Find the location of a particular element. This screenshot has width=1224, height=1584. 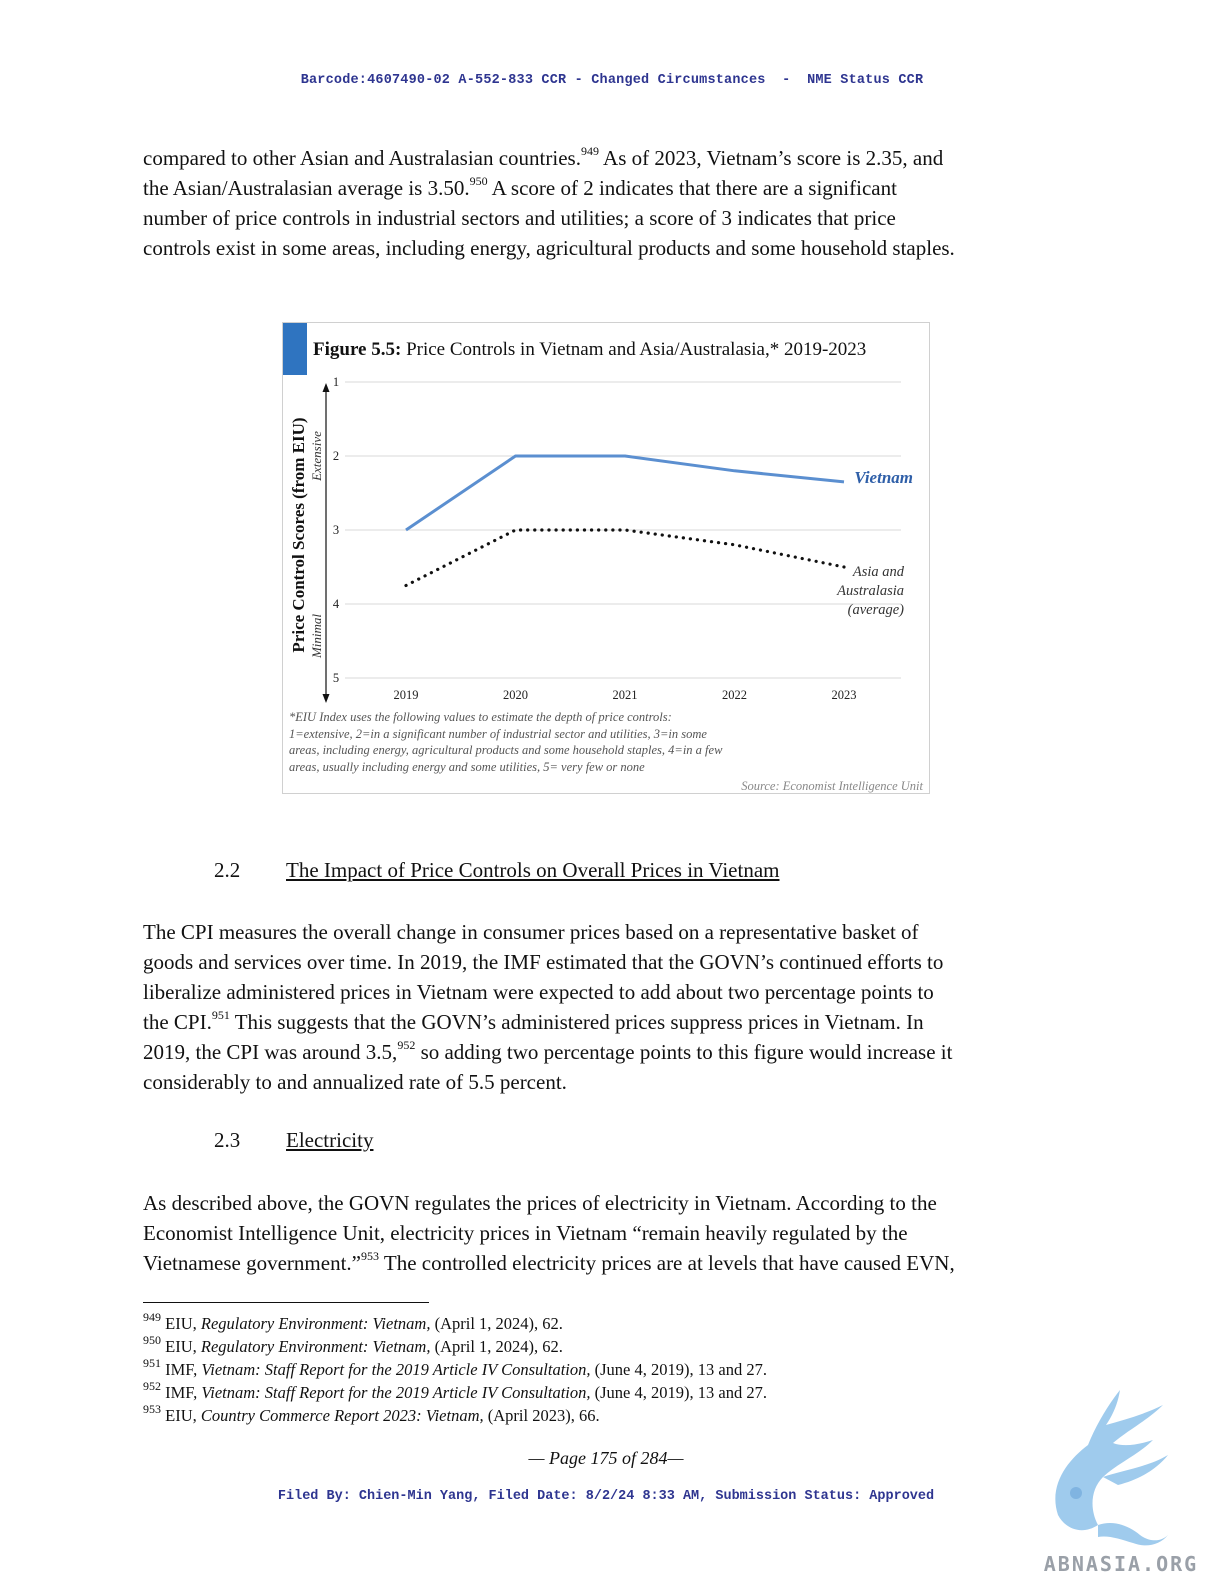

section-title: Electricity is located at coordinates (330, 1140).